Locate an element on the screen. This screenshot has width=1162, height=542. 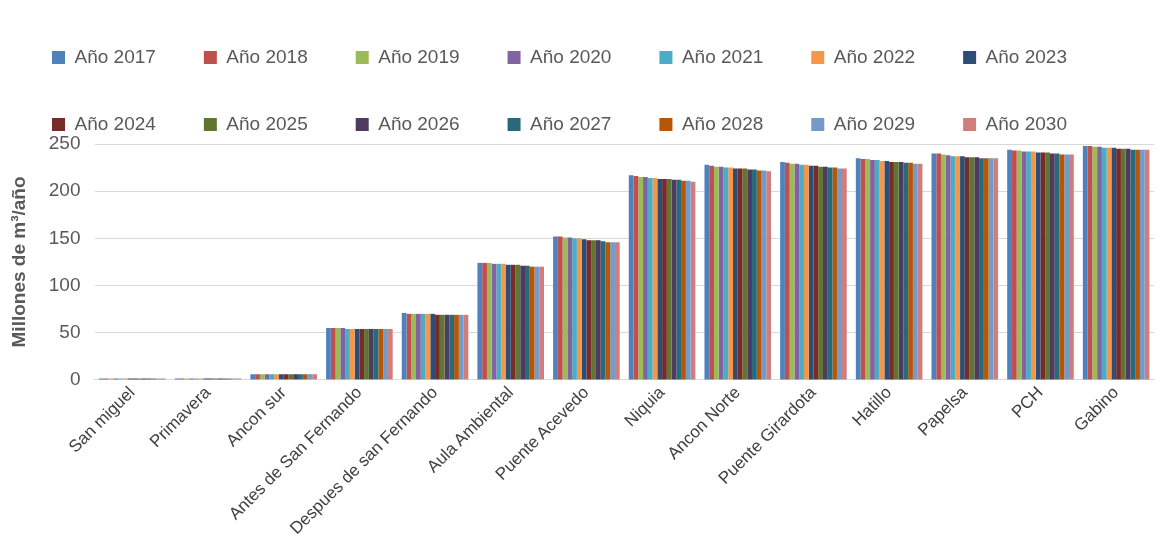
y-tick-label: 250 is located at coordinates (64, 143).